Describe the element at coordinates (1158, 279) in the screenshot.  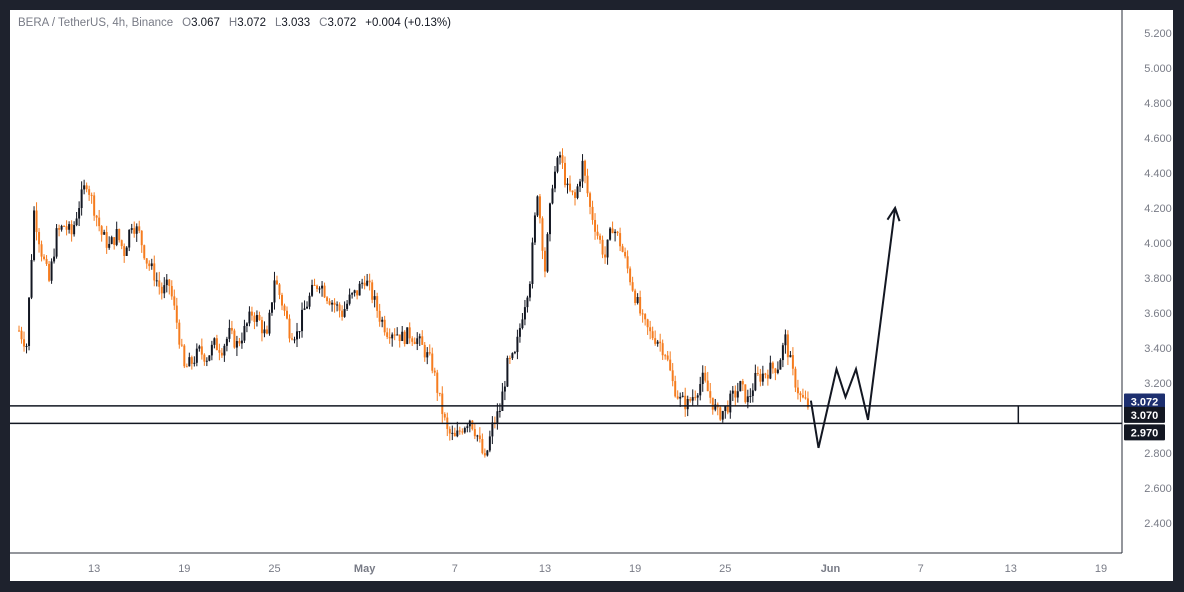
I see `price-tick-label: 3.800` at that location.